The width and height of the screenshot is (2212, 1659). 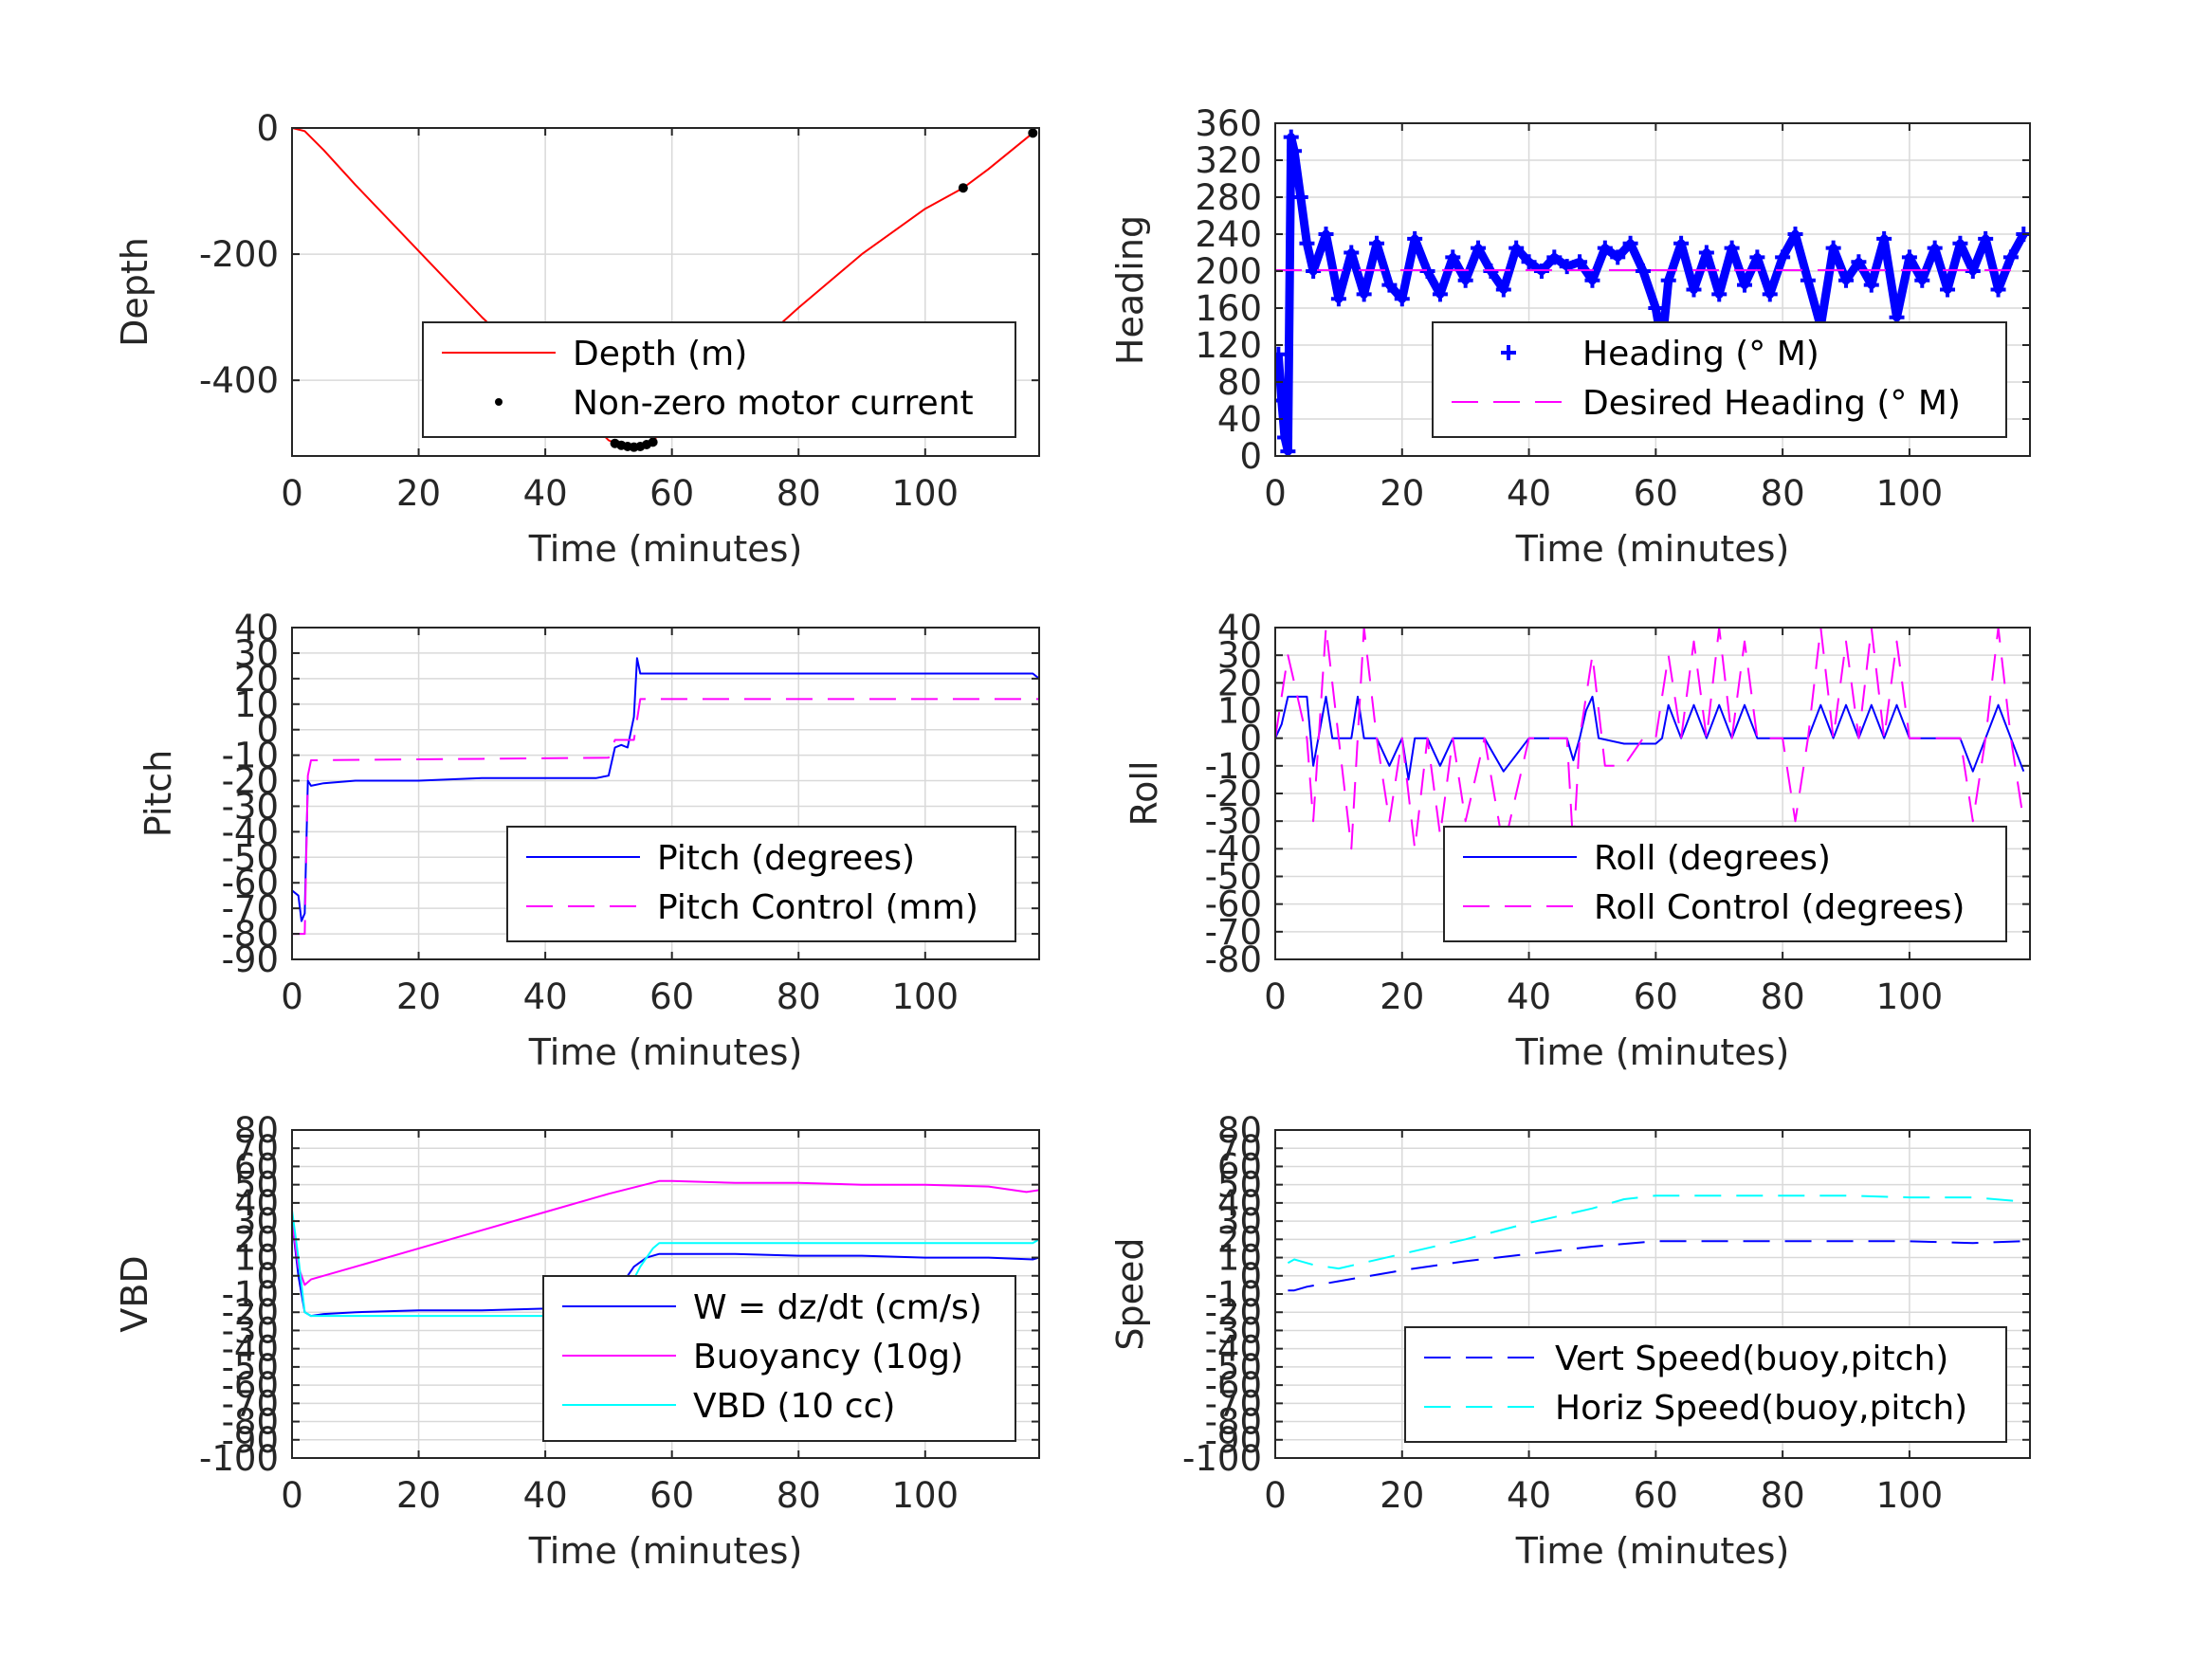 I want to click on legend-entry-label: Non-zero motor current, so click(x=773, y=403).